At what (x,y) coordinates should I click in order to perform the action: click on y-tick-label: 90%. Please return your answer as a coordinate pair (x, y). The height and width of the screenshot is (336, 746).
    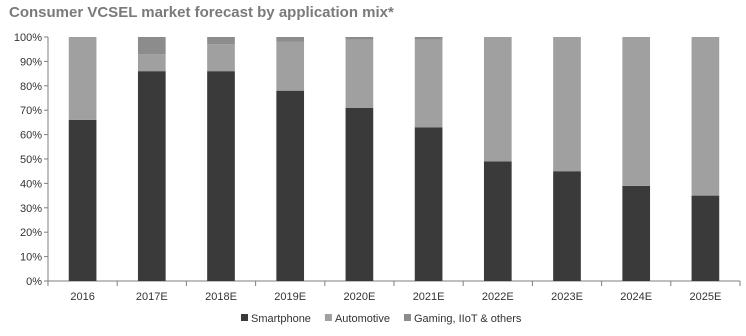
    Looking at the image, I should click on (31, 62).